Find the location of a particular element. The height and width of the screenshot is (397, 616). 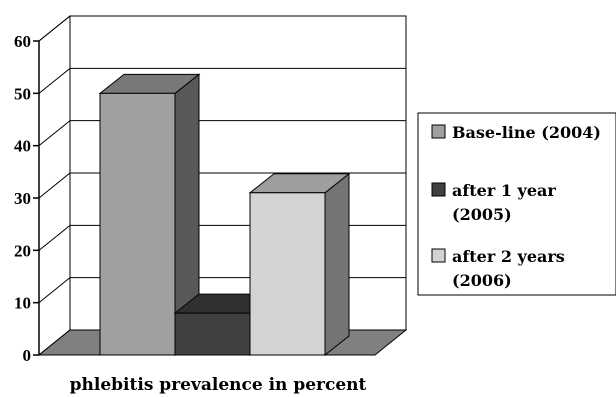

legend-label: Base-line (2004) is located at coordinates (526, 132).